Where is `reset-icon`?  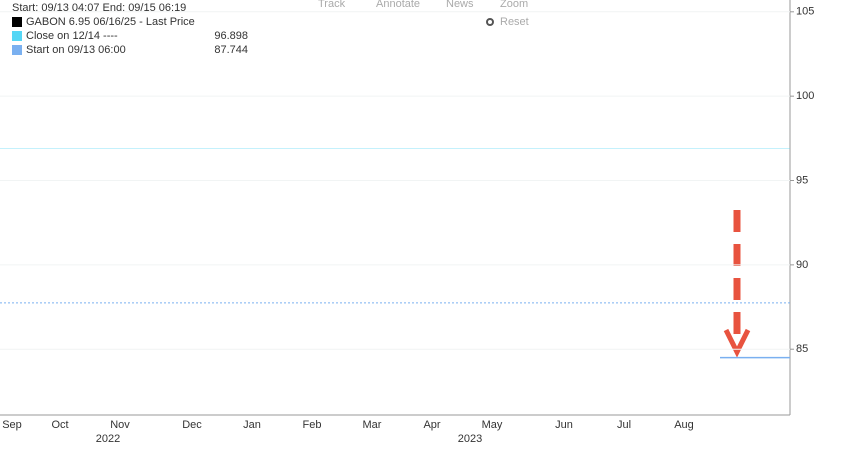
reset-icon is located at coordinates (490, 22).